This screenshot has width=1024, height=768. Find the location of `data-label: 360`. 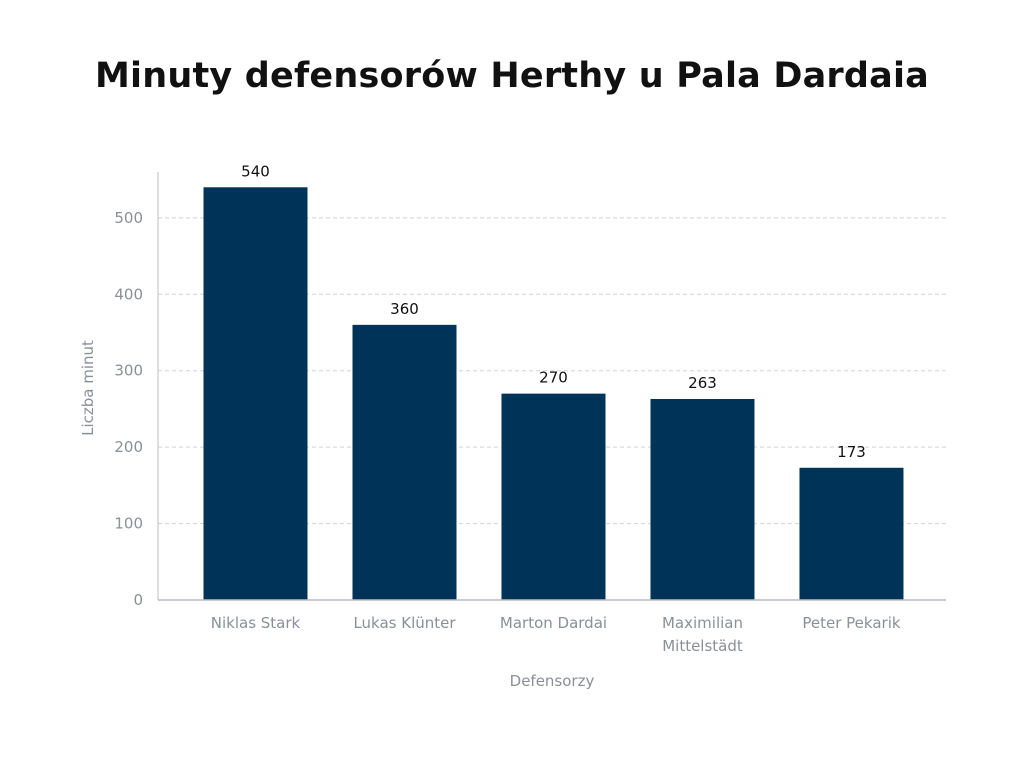

data-label: 360 is located at coordinates (404, 309).